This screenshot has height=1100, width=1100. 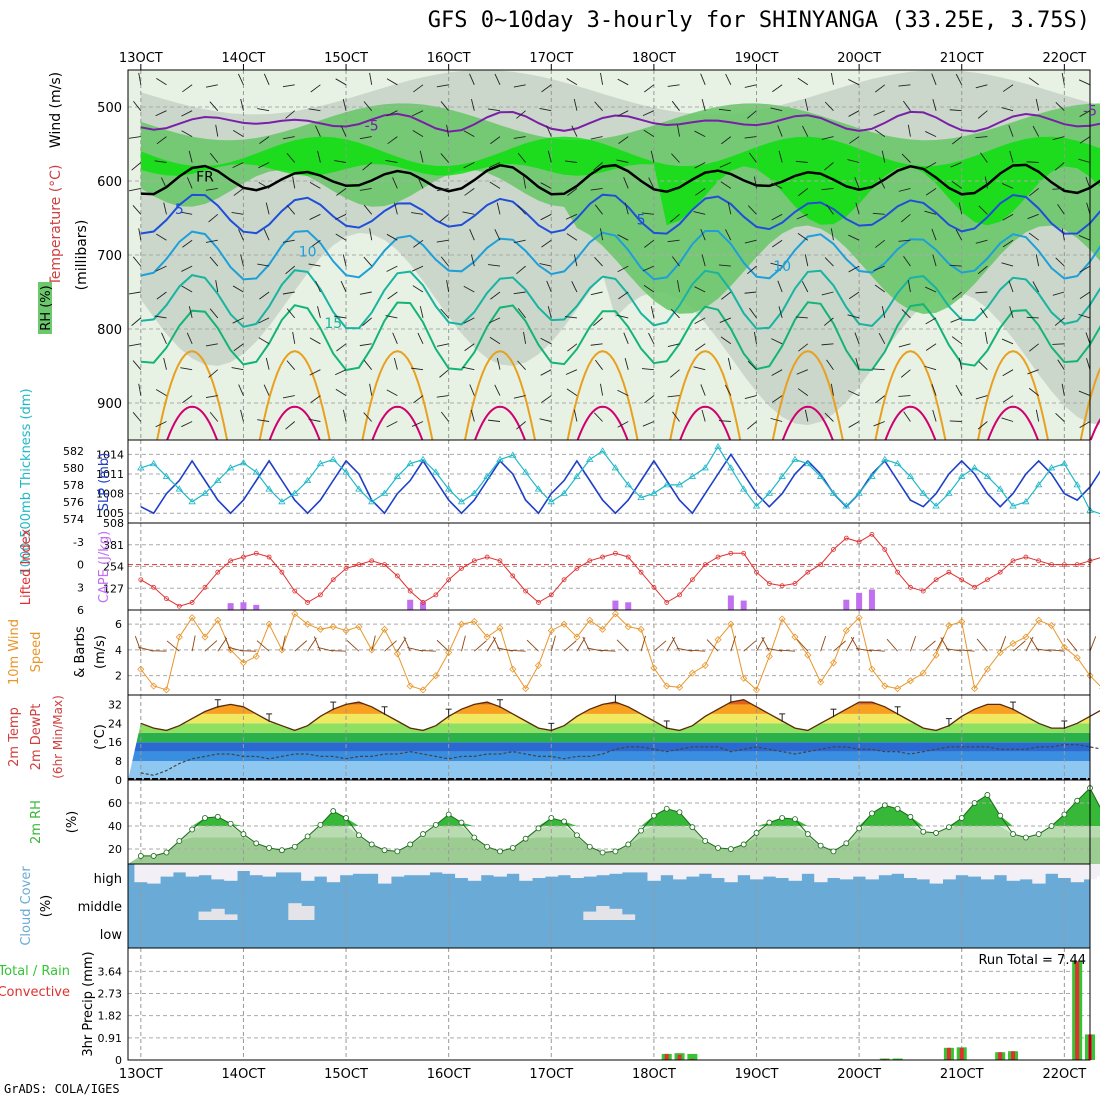 What do you see at coordinates (807, 423) in the screenshot?
I see `isotherm-warm-loop` at bounding box center [807, 423].